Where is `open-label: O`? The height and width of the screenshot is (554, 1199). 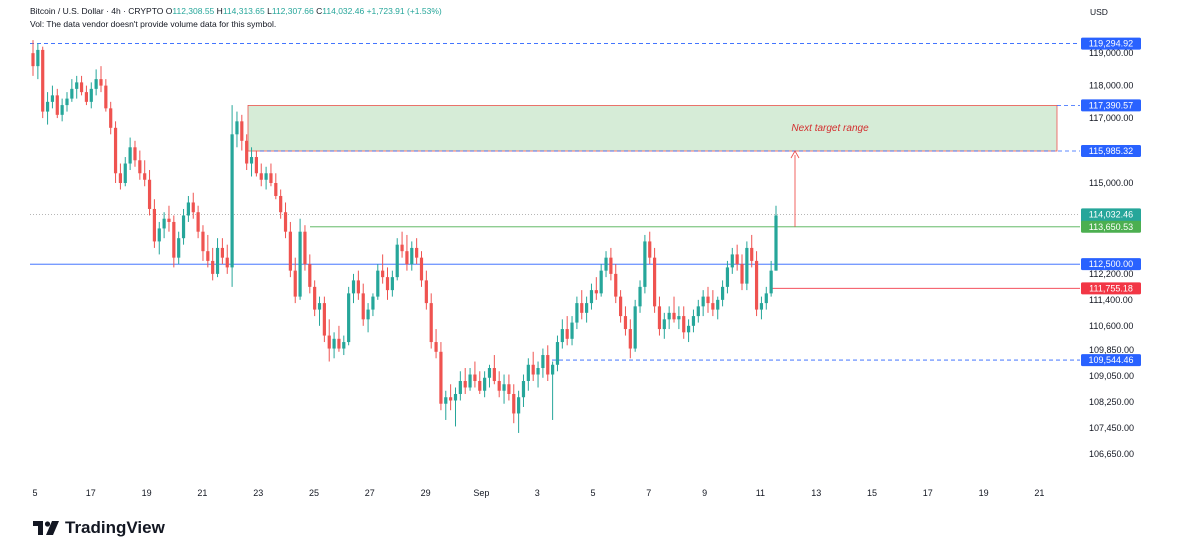 open-label: O is located at coordinates (169, 11).